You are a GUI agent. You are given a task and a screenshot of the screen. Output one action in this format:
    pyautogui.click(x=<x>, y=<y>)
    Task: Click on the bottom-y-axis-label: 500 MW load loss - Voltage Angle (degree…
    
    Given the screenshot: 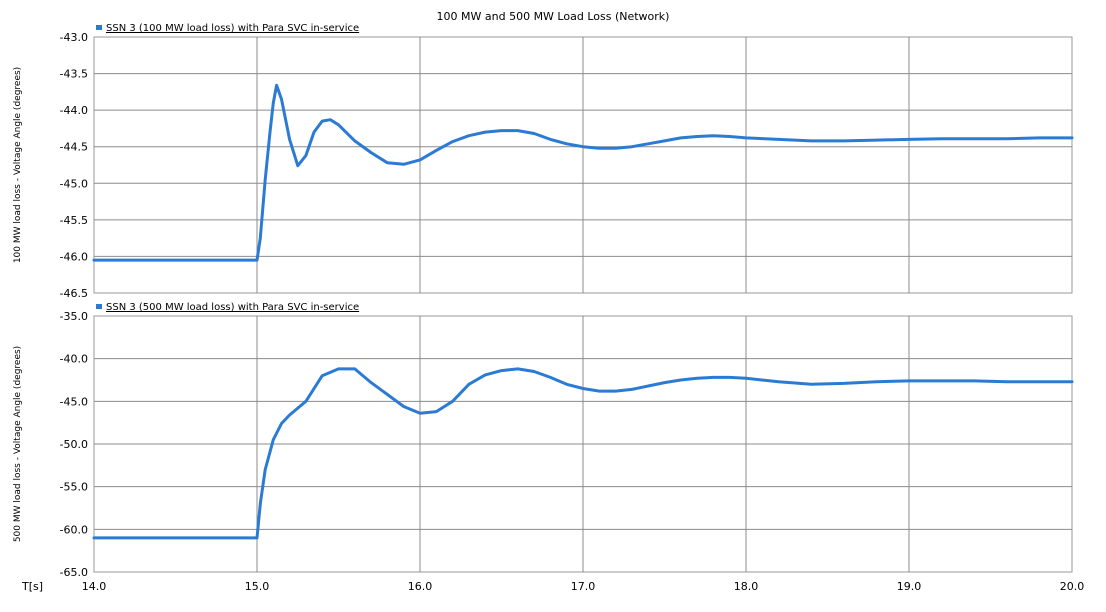 What is the action you would take?
    pyautogui.click(x=18, y=444)
    